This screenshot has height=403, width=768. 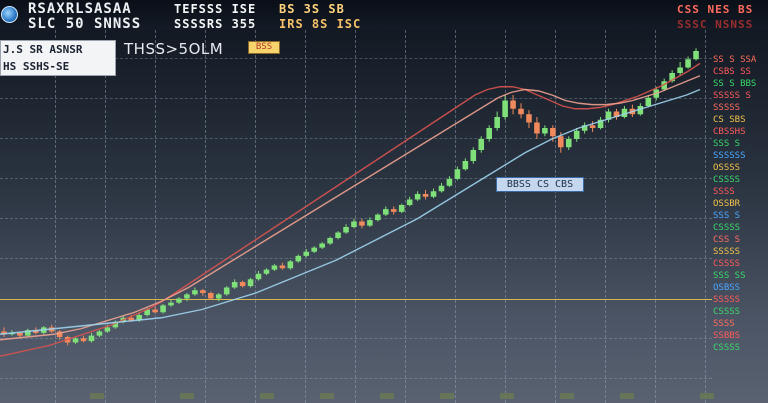 What do you see at coordinates (320, 17) in the screenshot?
I see `header-price-text: BS 3S SB IRS 8S ISC` at bounding box center [320, 17].